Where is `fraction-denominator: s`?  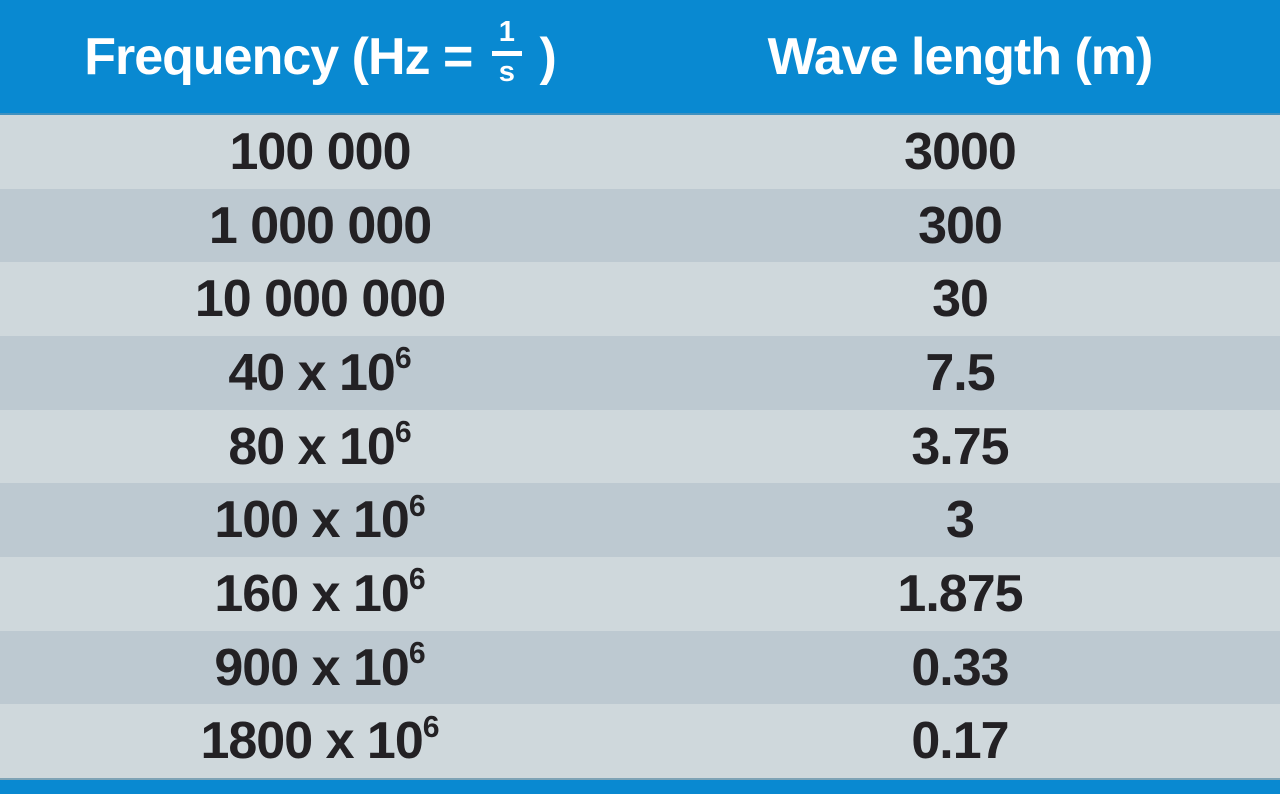 fraction-denominator: s is located at coordinates (506, 71).